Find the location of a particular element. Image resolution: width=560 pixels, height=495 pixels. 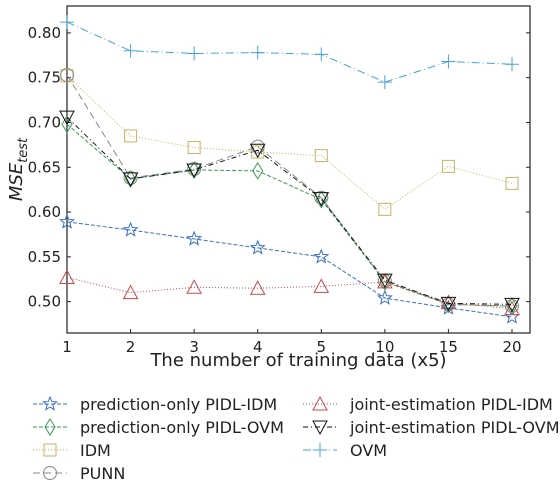

y-axis-title-sub: test is located at coordinates (23, 150).